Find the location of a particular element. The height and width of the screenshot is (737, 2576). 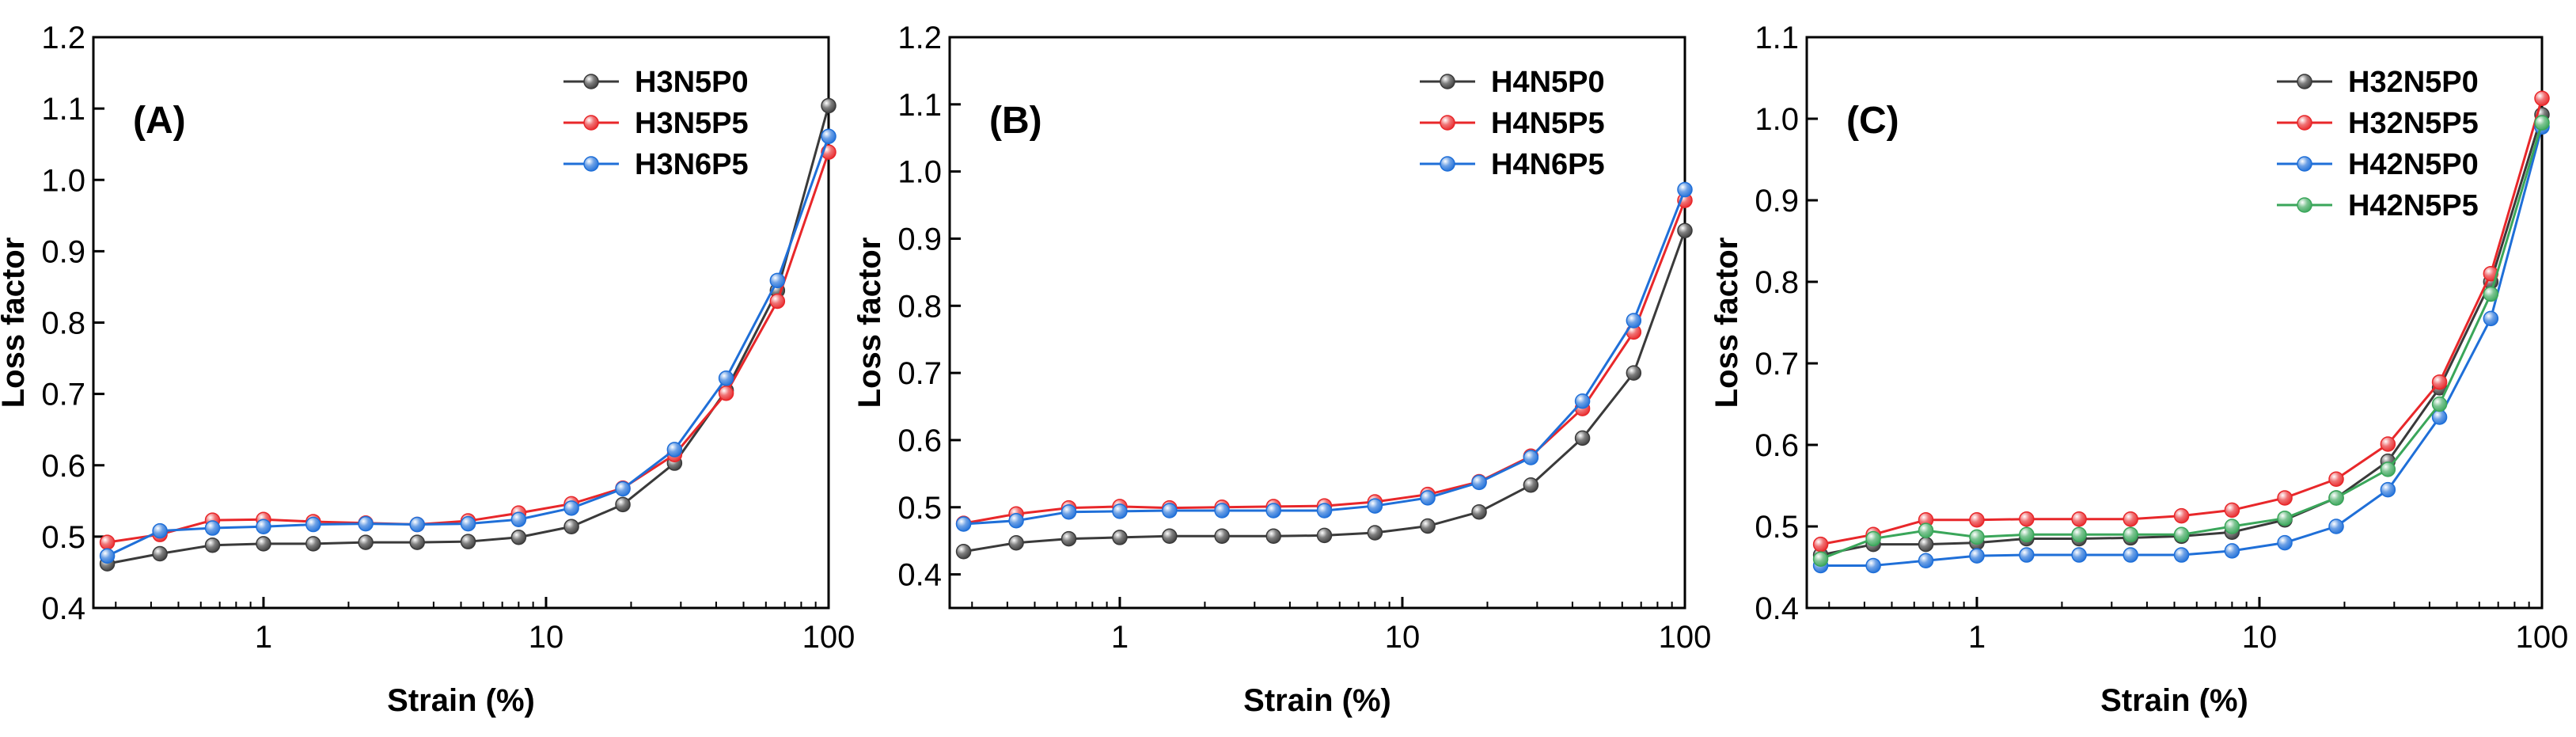

panel-c-ylabel: Loss factor is located at coordinates (1726, 322).